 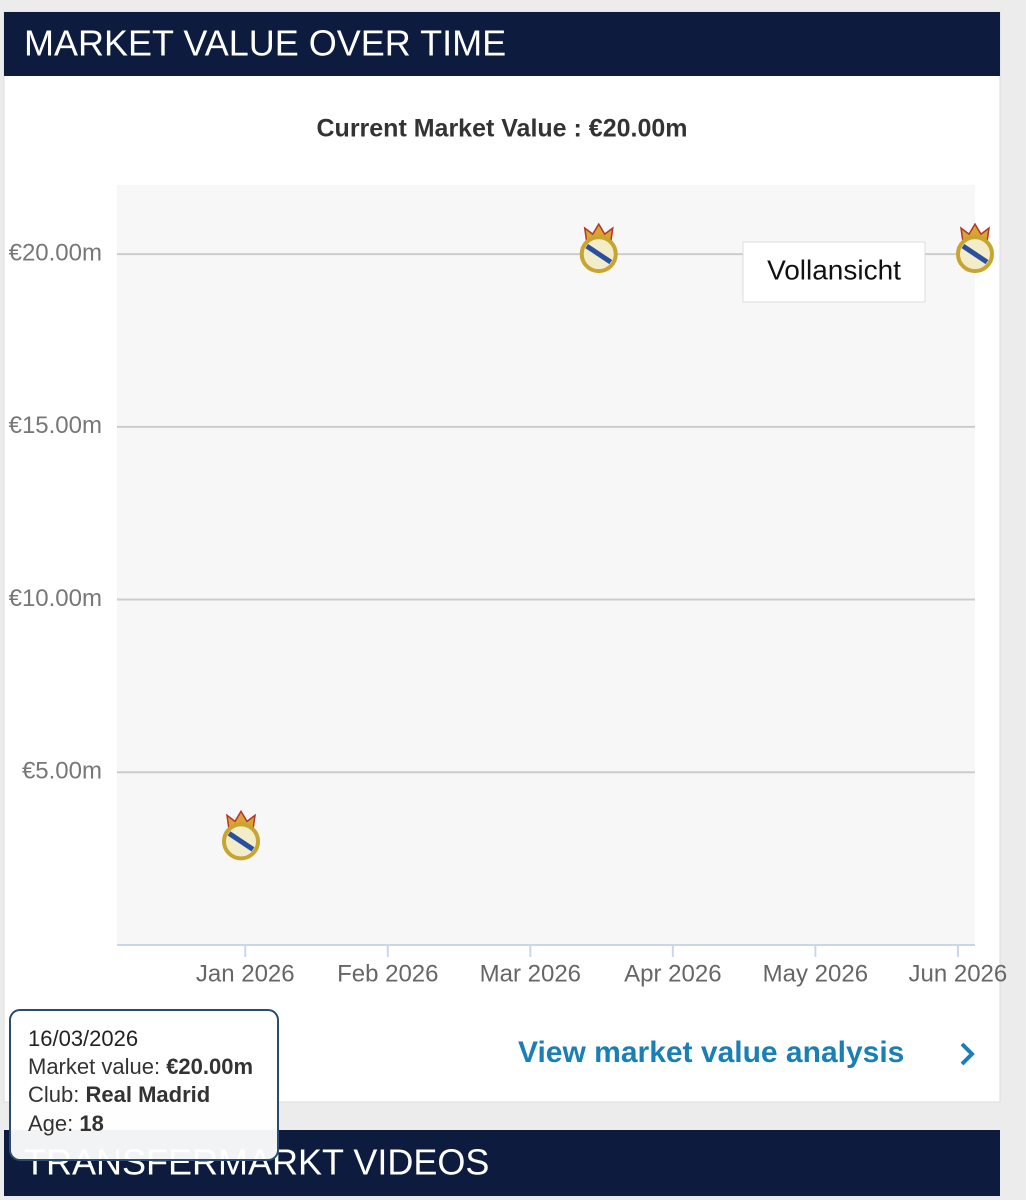 What do you see at coordinates (387, 973) in the screenshot?
I see `x-tick-label: Feb 2026` at bounding box center [387, 973].